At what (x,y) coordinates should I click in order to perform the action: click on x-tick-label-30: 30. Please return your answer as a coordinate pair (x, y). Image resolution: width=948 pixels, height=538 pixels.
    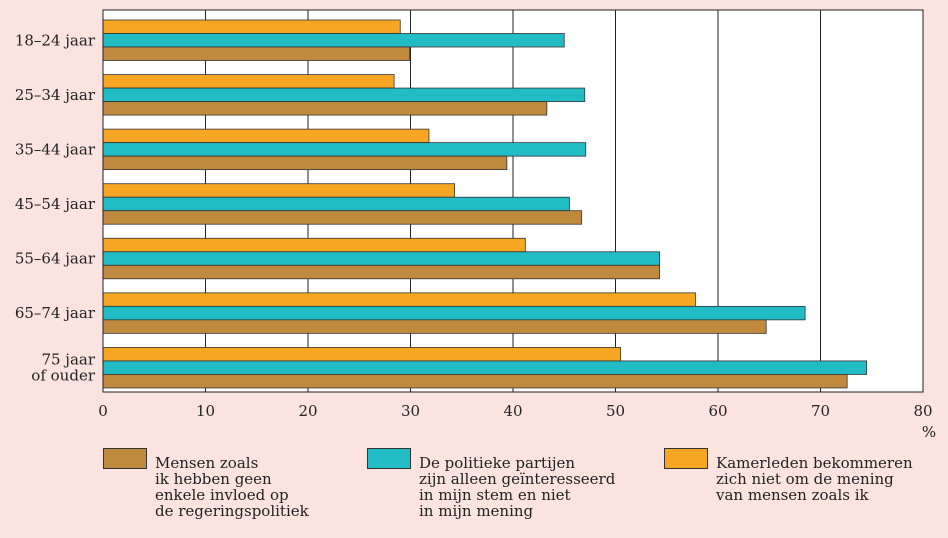
    Looking at the image, I should click on (410, 411).